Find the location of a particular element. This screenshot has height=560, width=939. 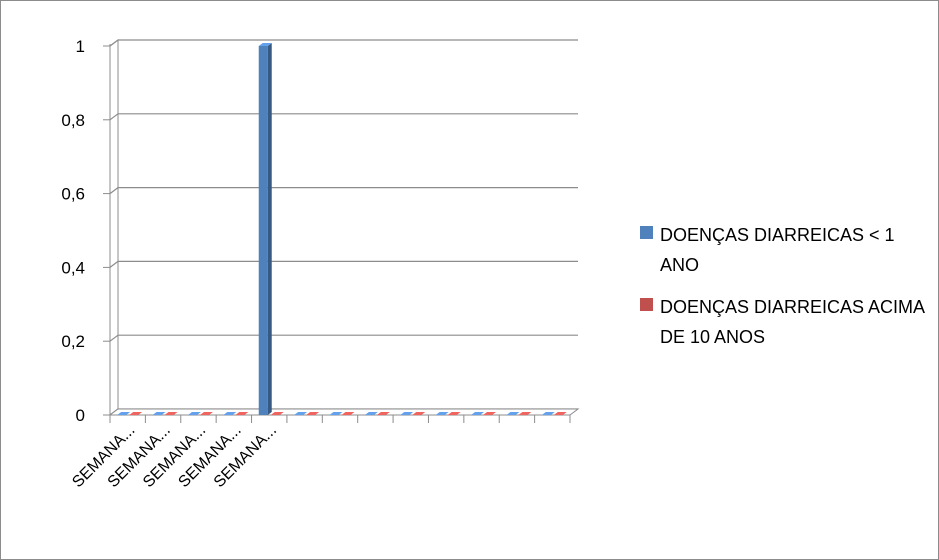

bar-s1-c10-top is located at coordinates (442, 413).